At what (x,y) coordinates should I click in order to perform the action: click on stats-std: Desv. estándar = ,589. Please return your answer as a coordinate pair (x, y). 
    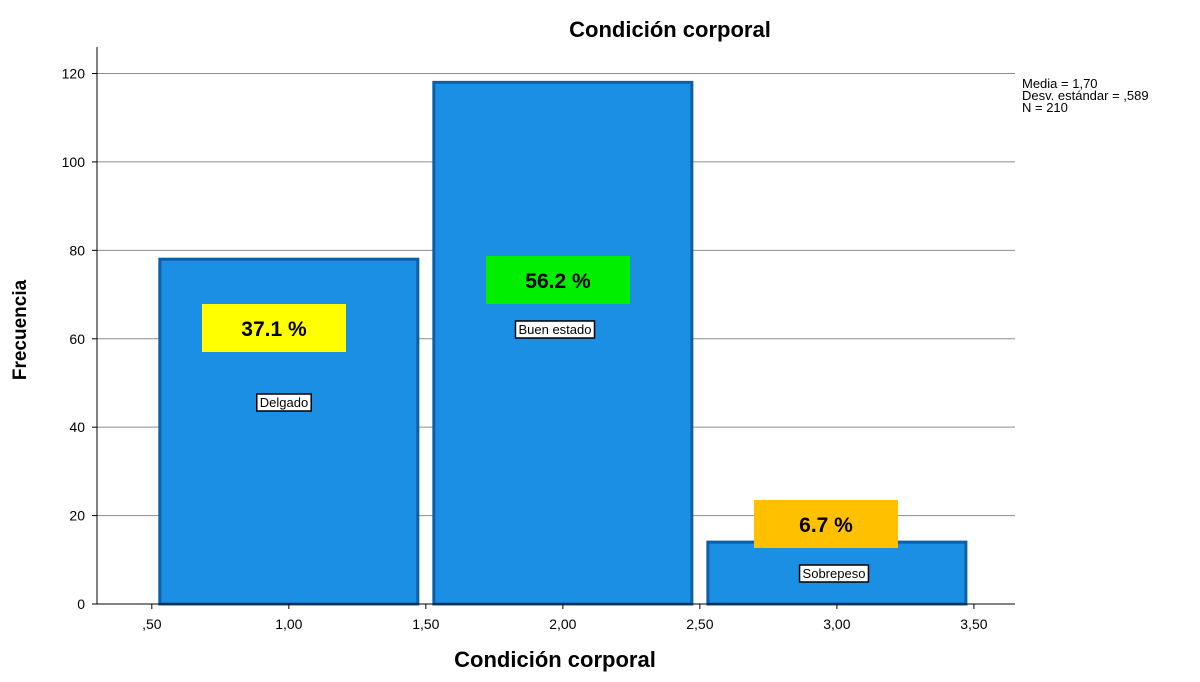
    Looking at the image, I should click on (1085, 95).